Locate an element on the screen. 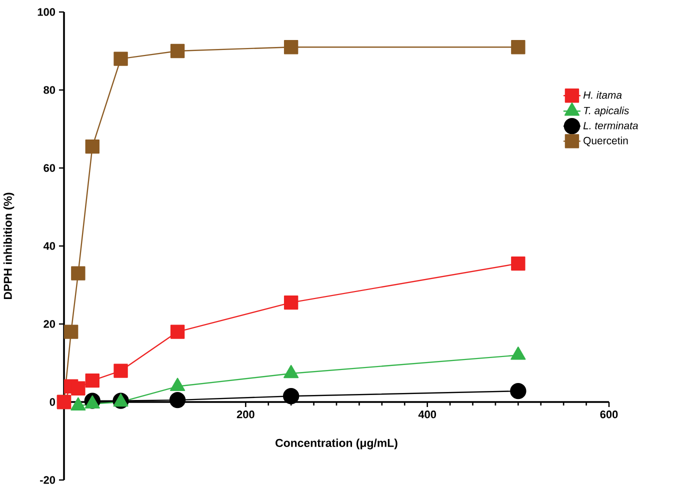 The width and height of the screenshot is (682, 490). x-tick-label: 600 is located at coordinates (609, 414).